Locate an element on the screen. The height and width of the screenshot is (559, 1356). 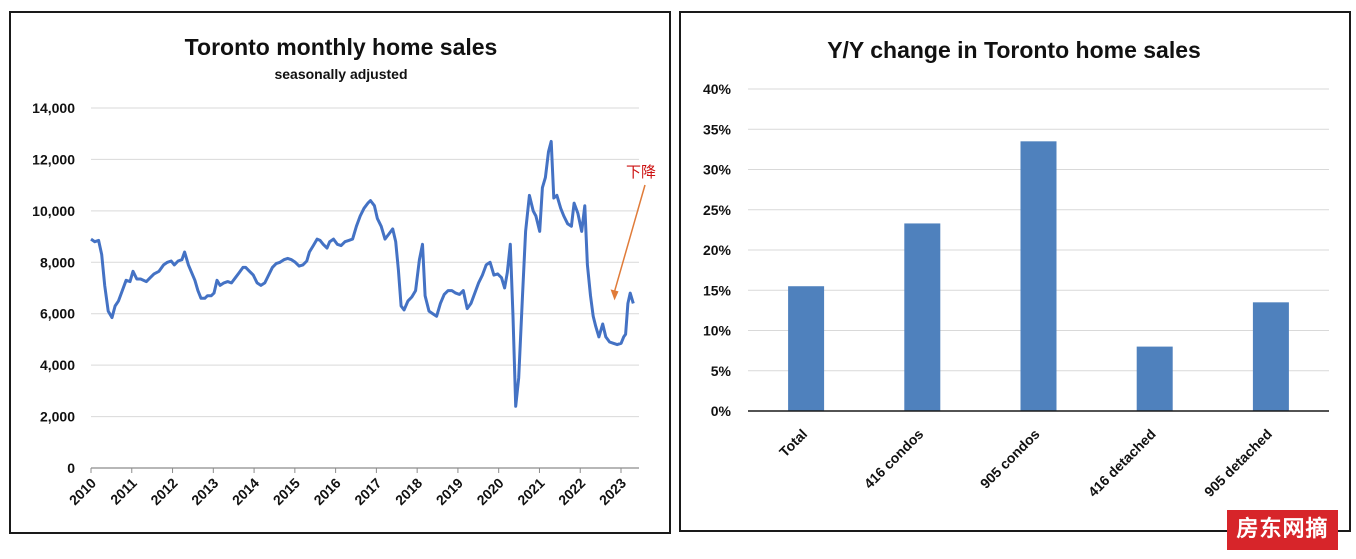
y-tick-label: 10% is located at coordinates (717, 331).